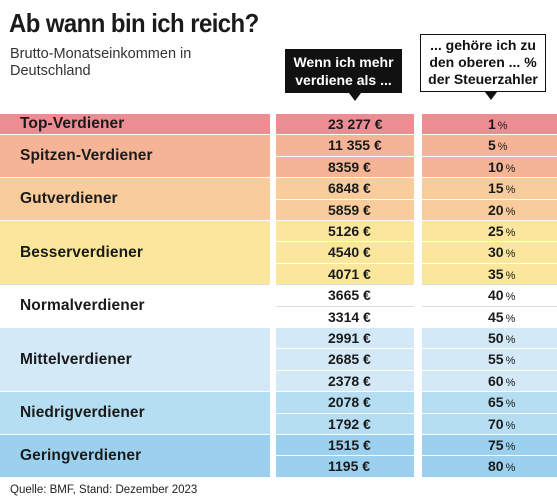 The height and width of the screenshot is (501, 557). What do you see at coordinates (496, 166) in the screenshot?
I see `percent-number: 10` at bounding box center [496, 166].